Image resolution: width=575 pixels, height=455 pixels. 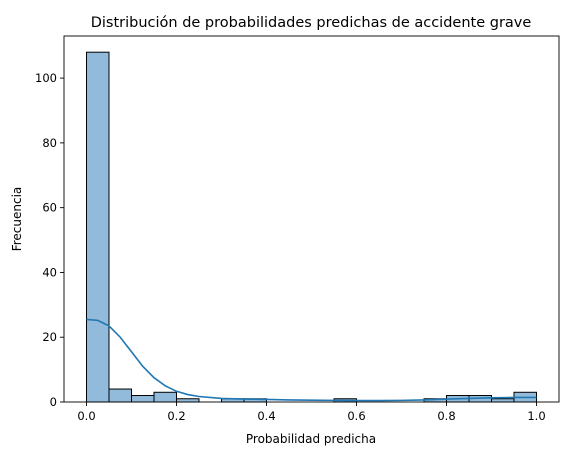 What do you see at coordinates (266, 416) in the screenshot?
I see `x-tick-label: 0.4` at bounding box center [266, 416].